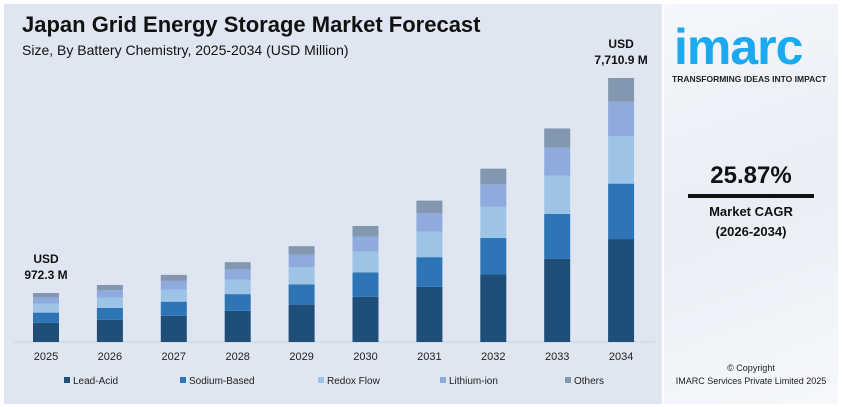  I want to click on legend-label-1: Sodium-Based, so click(222, 381).